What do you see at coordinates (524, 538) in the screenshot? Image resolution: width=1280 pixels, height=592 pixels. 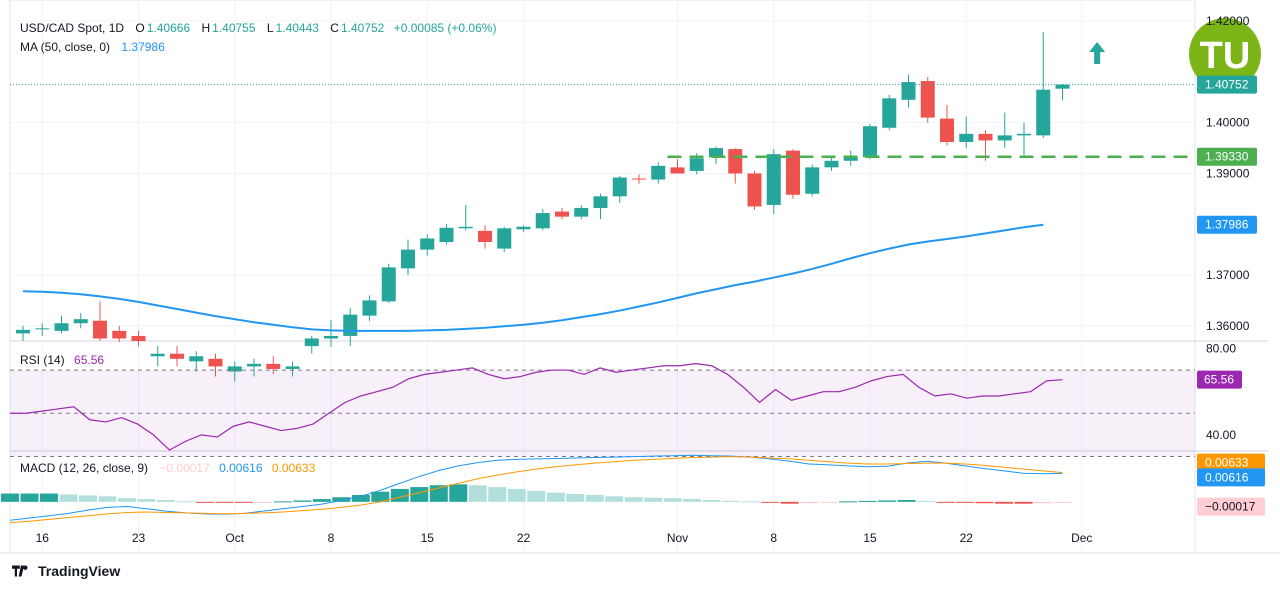 I see `time-tick-label: 22` at bounding box center [524, 538].